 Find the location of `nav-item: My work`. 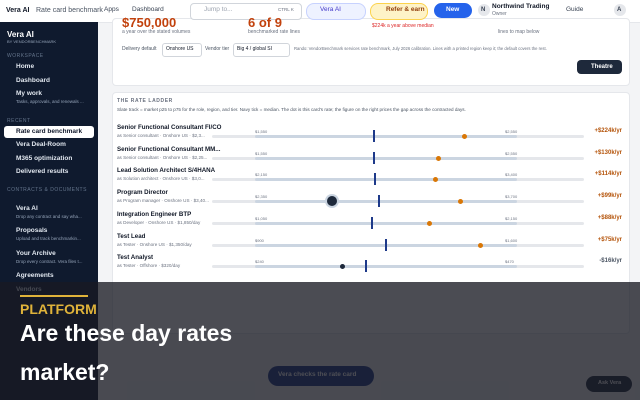

nav-item: My work is located at coordinates (29, 93).